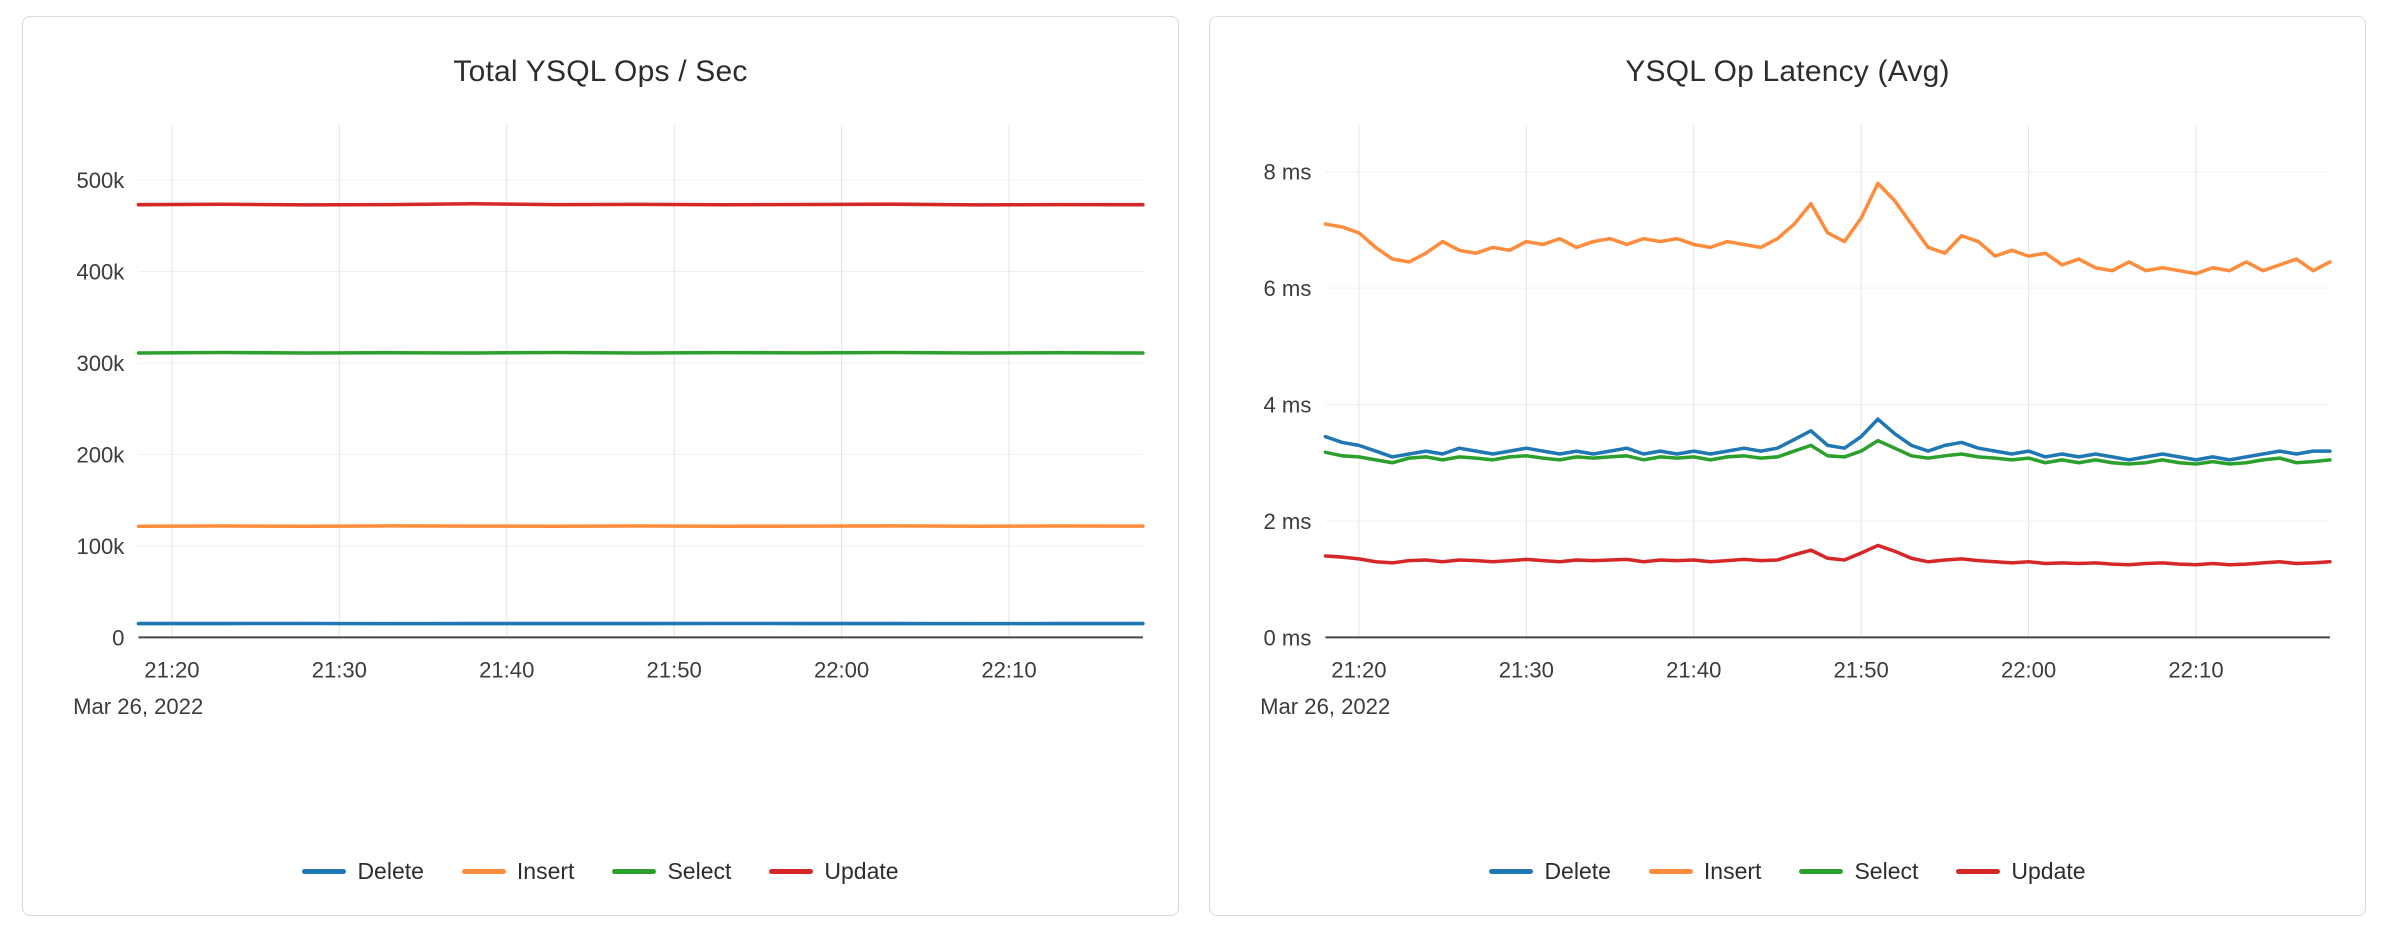 This screenshot has height=932, width=2388. What do you see at coordinates (100, 455) in the screenshot?
I see `svg-text: 200k` at bounding box center [100, 455].